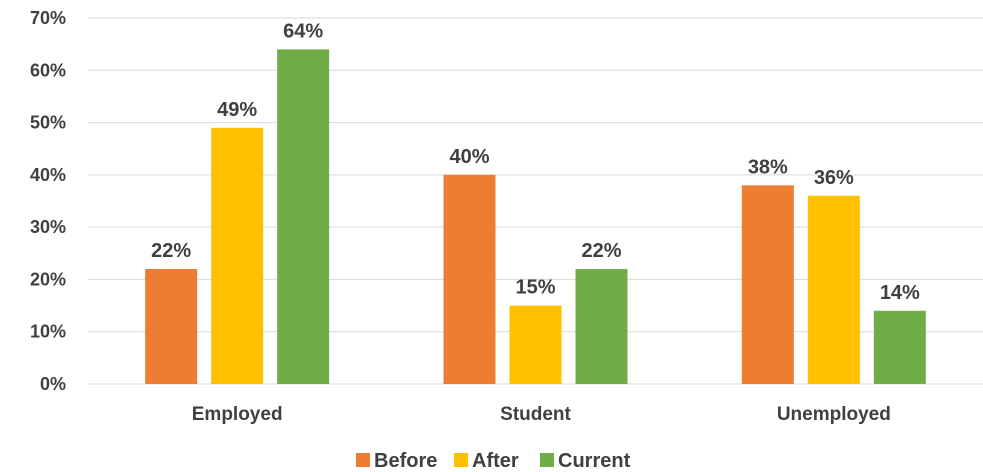  What do you see at coordinates (303, 31) in the screenshot?
I see `data-label: 64%` at bounding box center [303, 31].